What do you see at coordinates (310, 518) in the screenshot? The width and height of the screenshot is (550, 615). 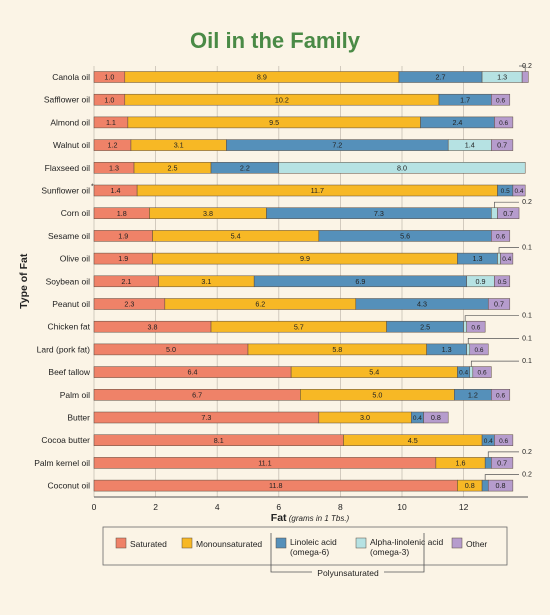 I see `x-axis-label: Fat (grams in 1 Tbs.)` at bounding box center [310, 518].